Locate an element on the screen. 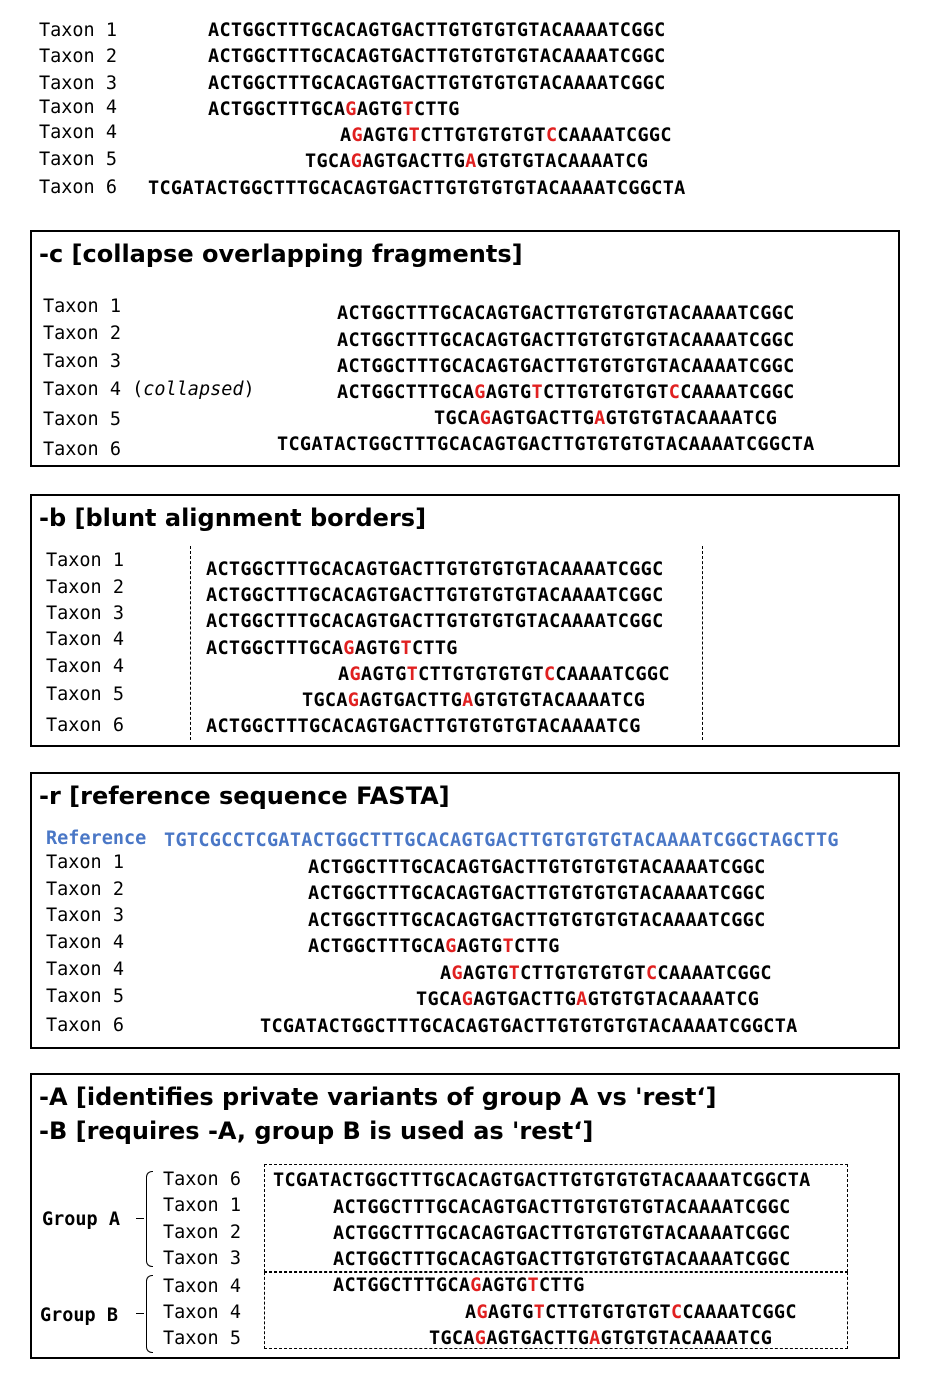 Image resolution: width=926 pixels, height=1383 pixels. sequence-segment: ACTGGCTTTGCACAGTGACTTGTGTGTGTACAAAATCG is located at coordinates (423, 726).